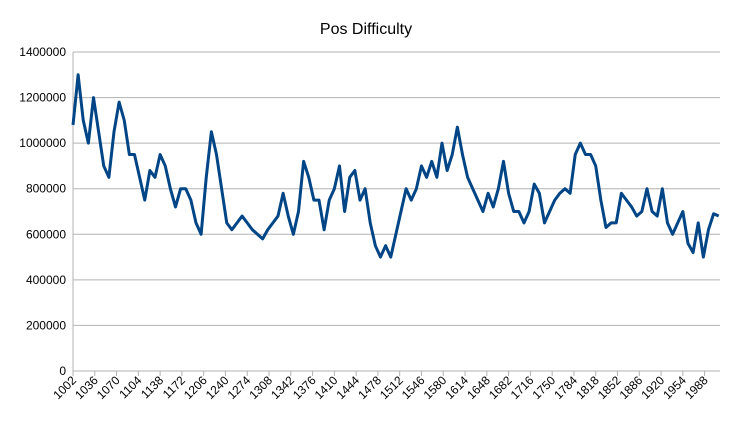 Image resolution: width=733 pixels, height=427 pixels. I want to click on x-tick-label: 1240, so click(217, 387).